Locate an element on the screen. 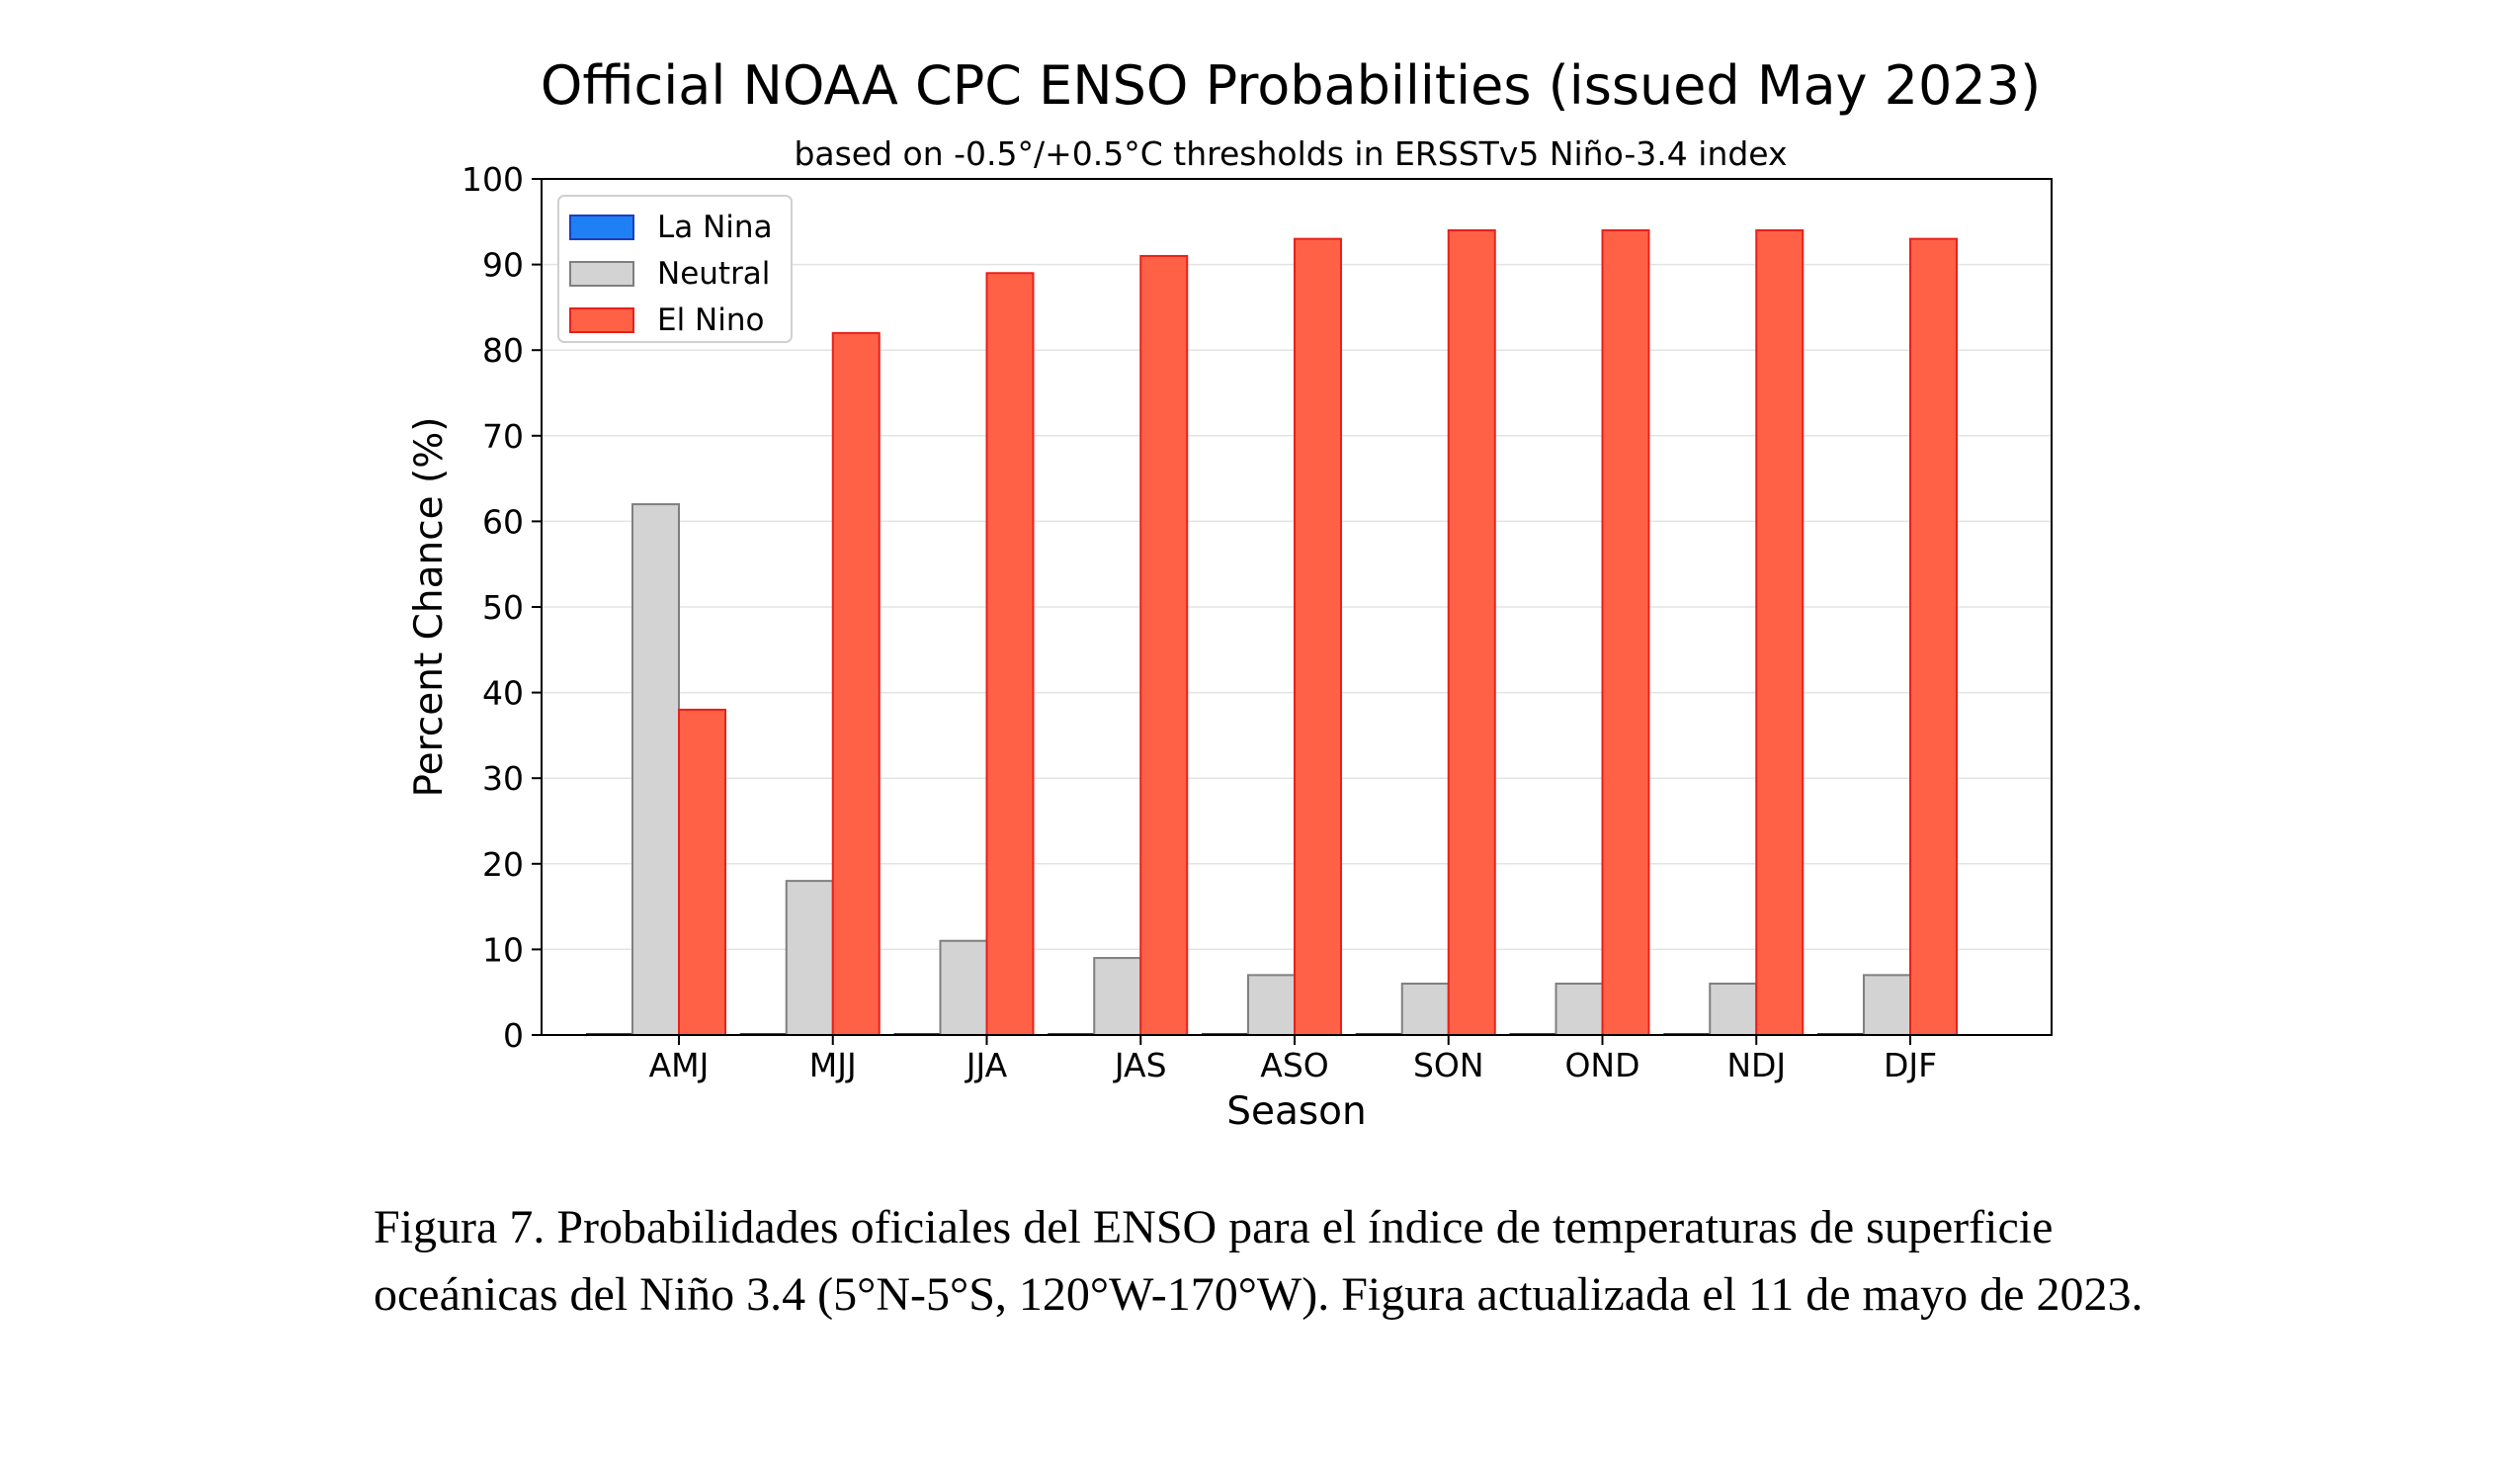 Image resolution: width=2520 pixels, height=1467 pixels. x-tick-label: ASO is located at coordinates (1294, 1065).